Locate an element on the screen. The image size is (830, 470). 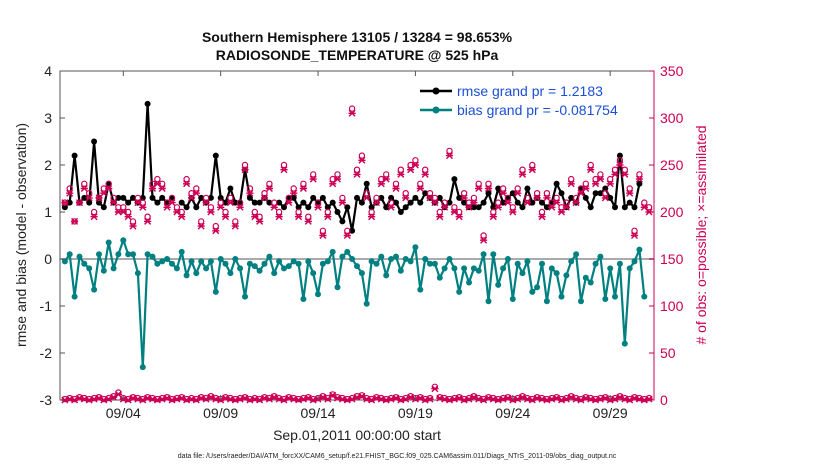
y-tick-label: -2 is located at coordinates (46, 353).